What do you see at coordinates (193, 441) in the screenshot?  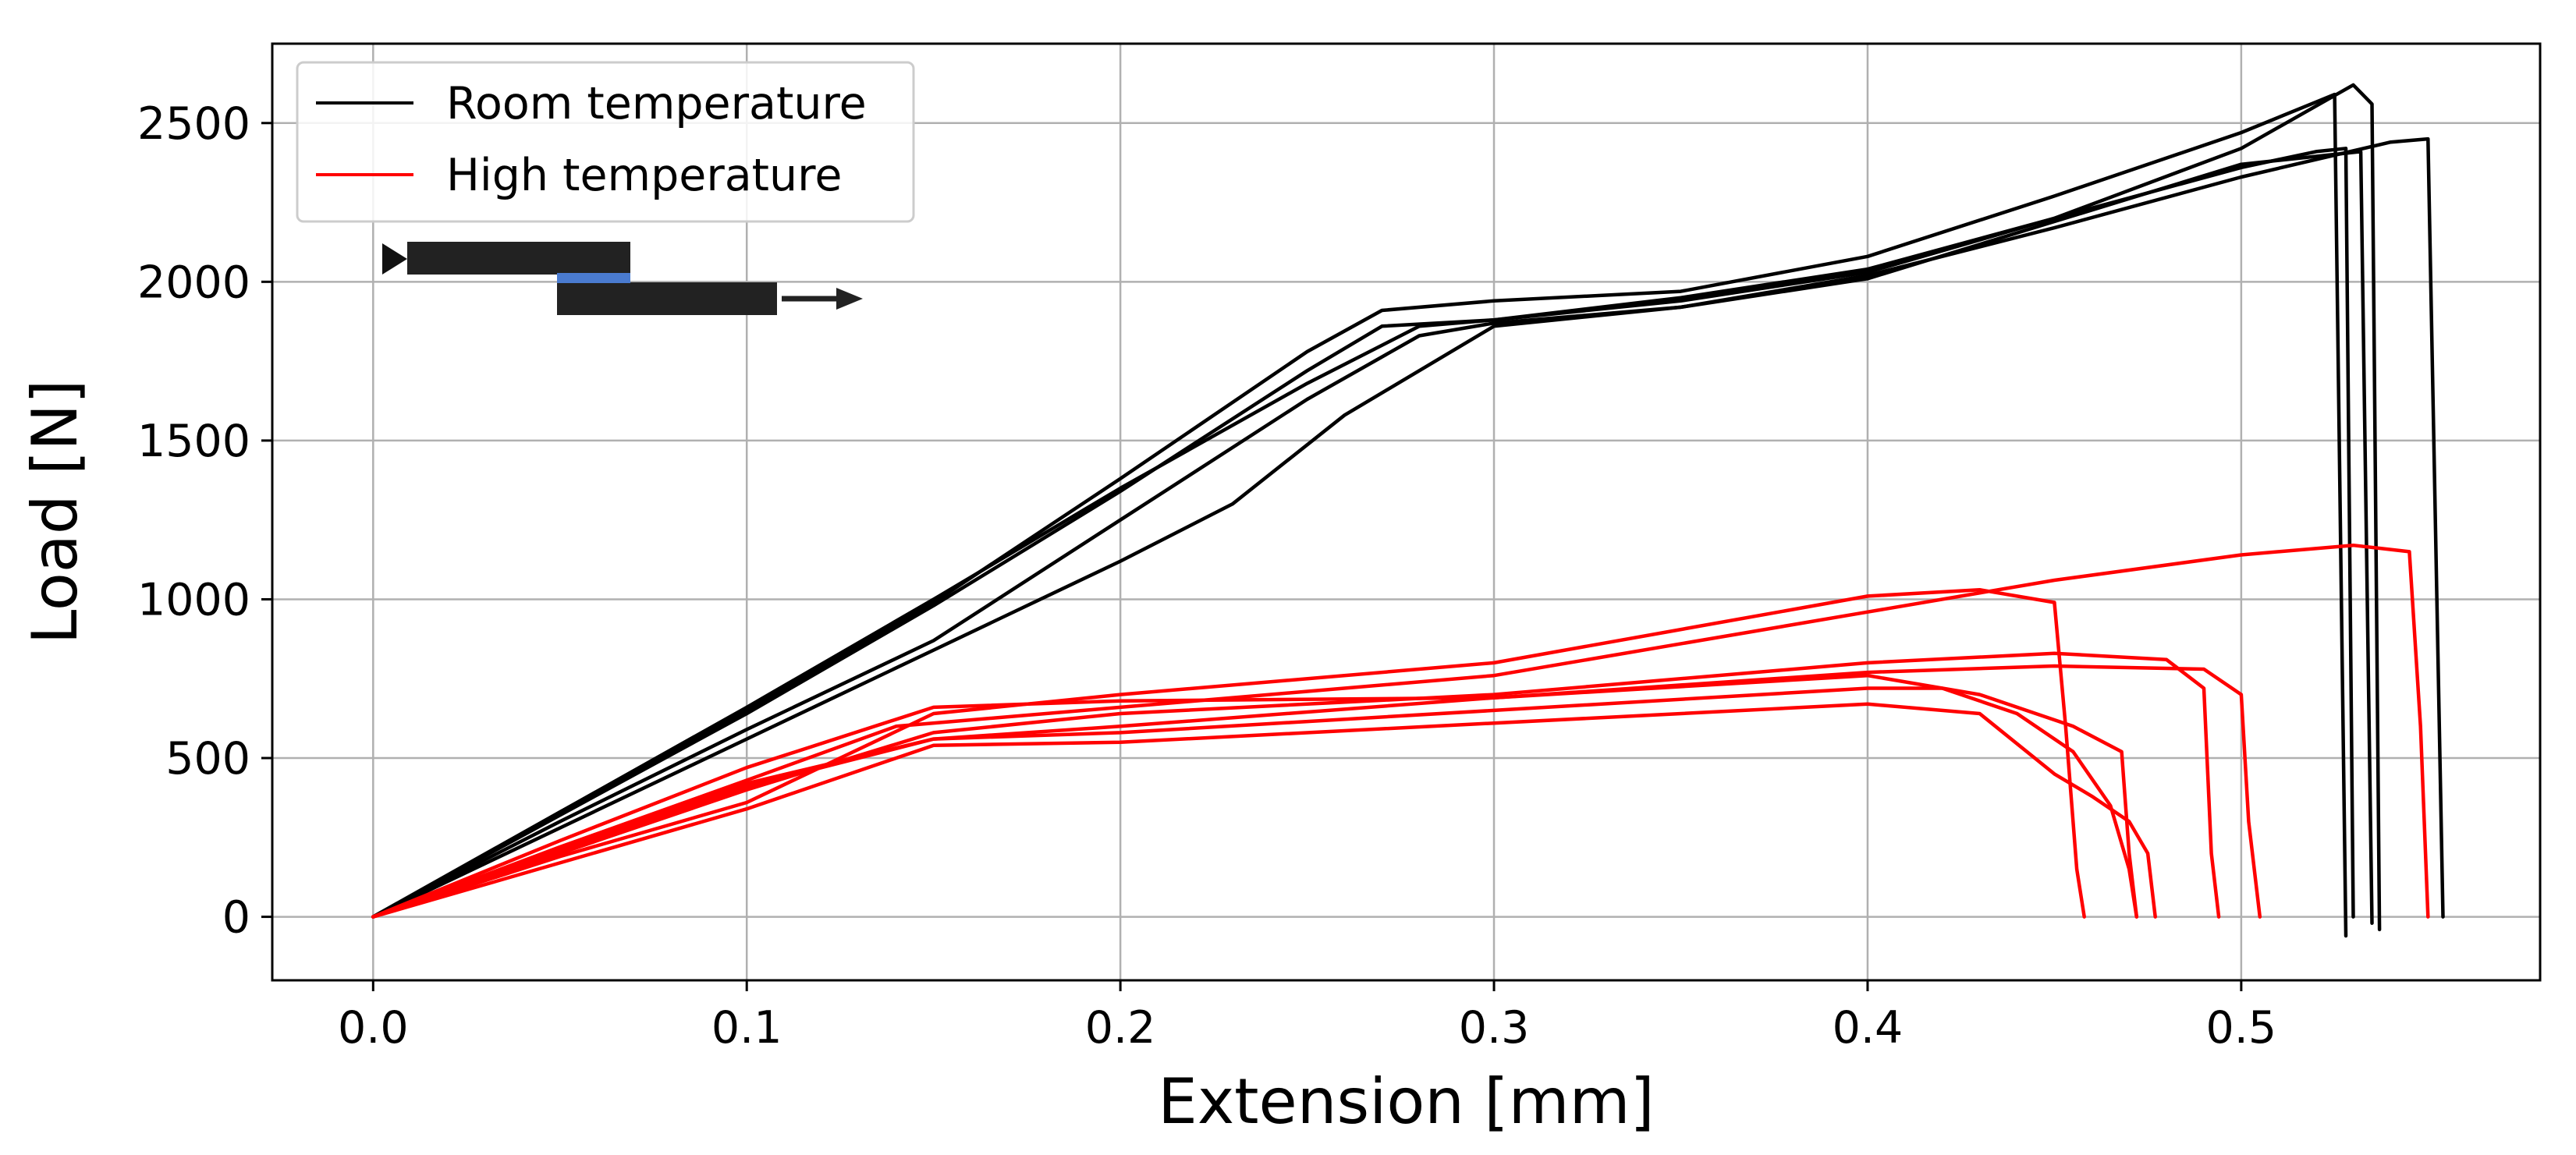 I see `y-tick-label: 1500` at bounding box center [193, 441].